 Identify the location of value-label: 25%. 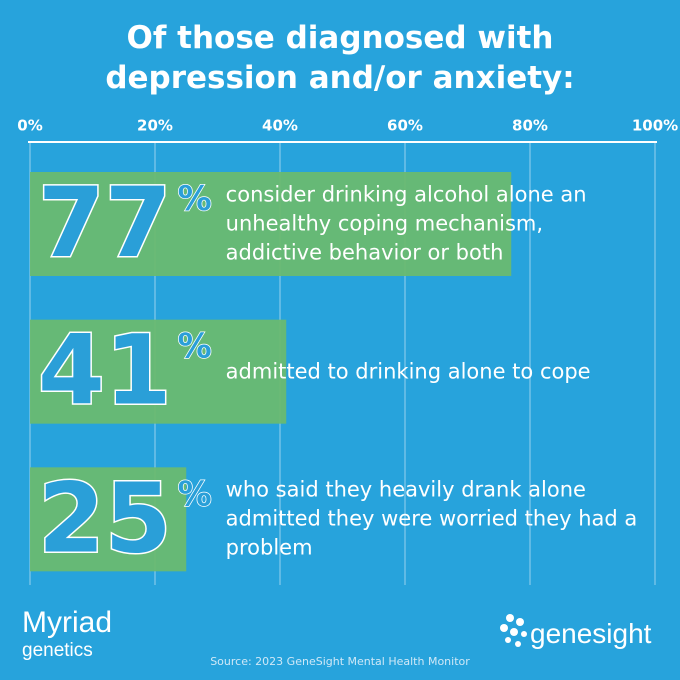
(125, 519).